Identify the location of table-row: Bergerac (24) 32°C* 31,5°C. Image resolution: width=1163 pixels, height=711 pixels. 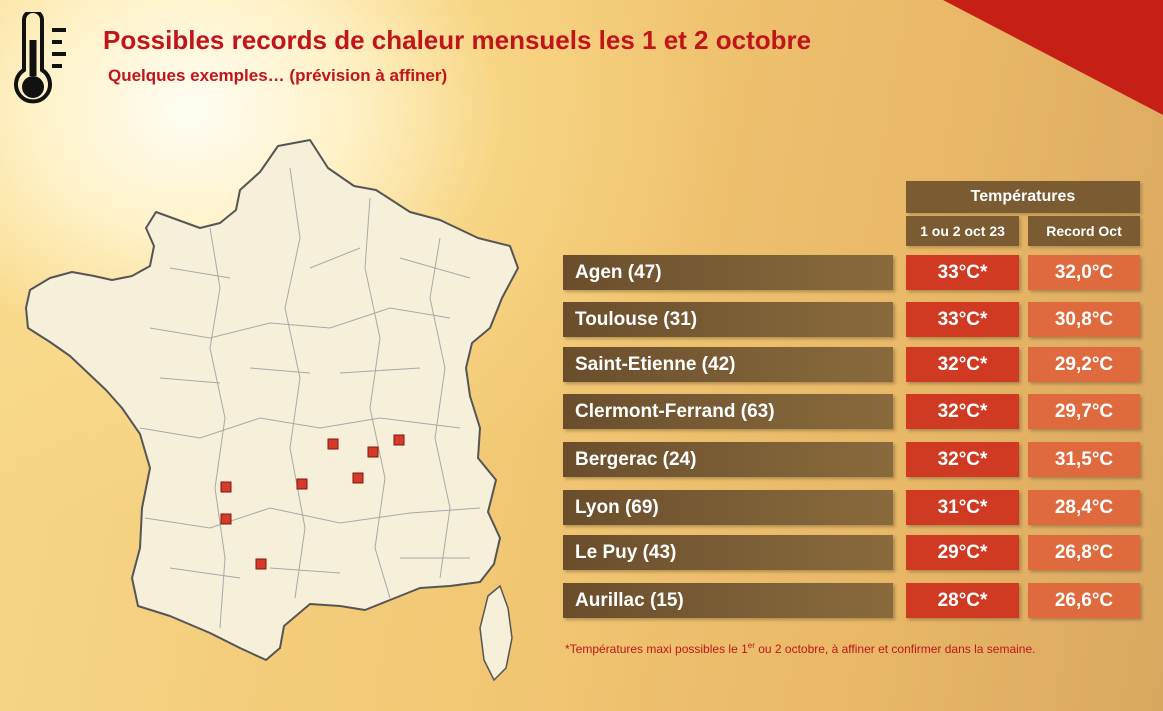
(851, 459).